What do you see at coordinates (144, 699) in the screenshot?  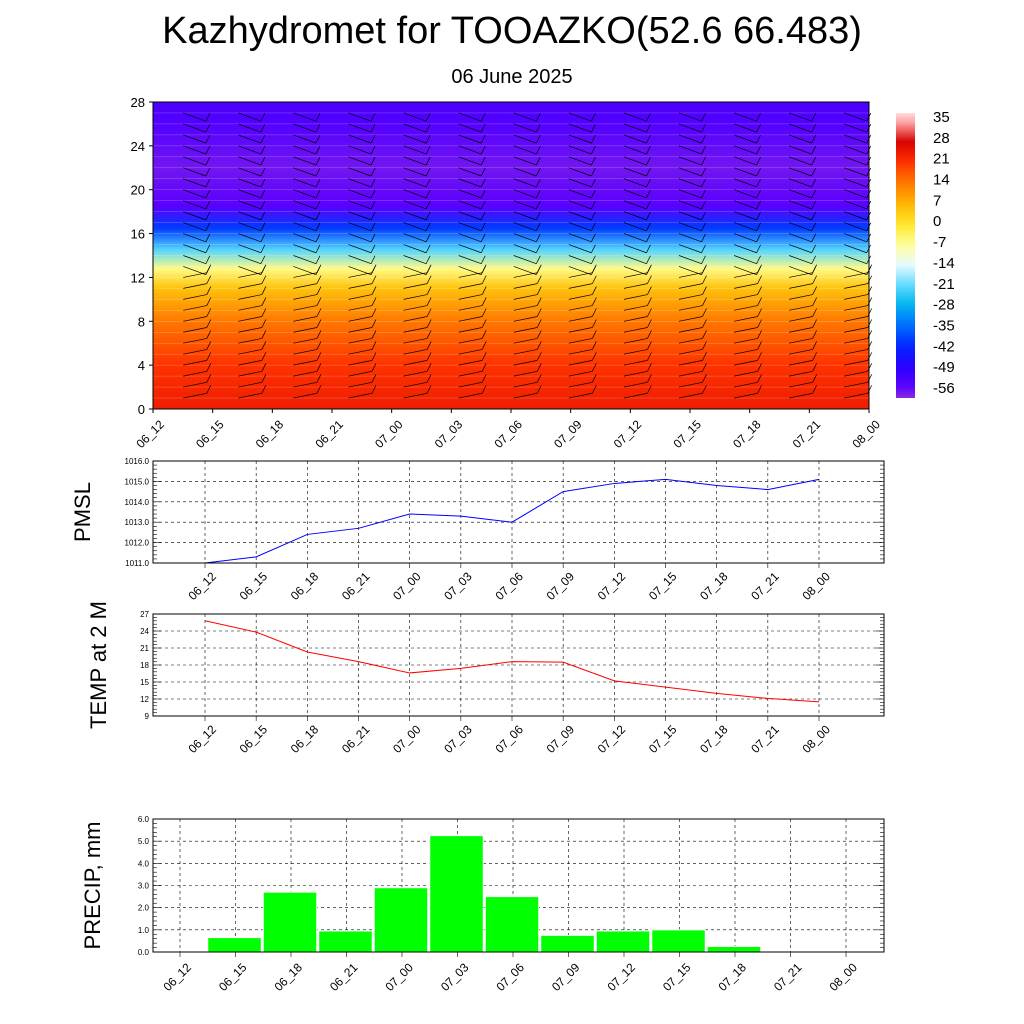 I see `y-tick-label: 12` at bounding box center [144, 699].